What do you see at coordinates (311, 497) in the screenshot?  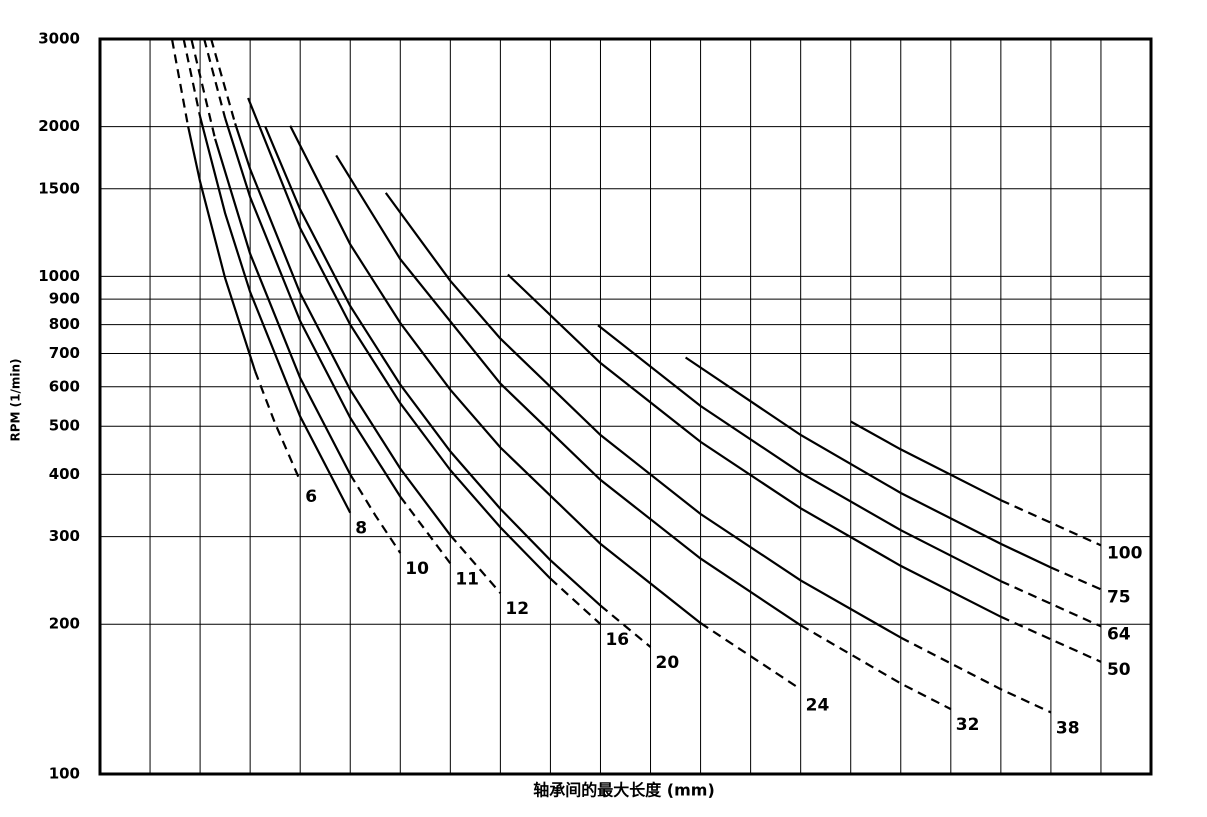 I see `curve-label: 6` at bounding box center [311, 497].